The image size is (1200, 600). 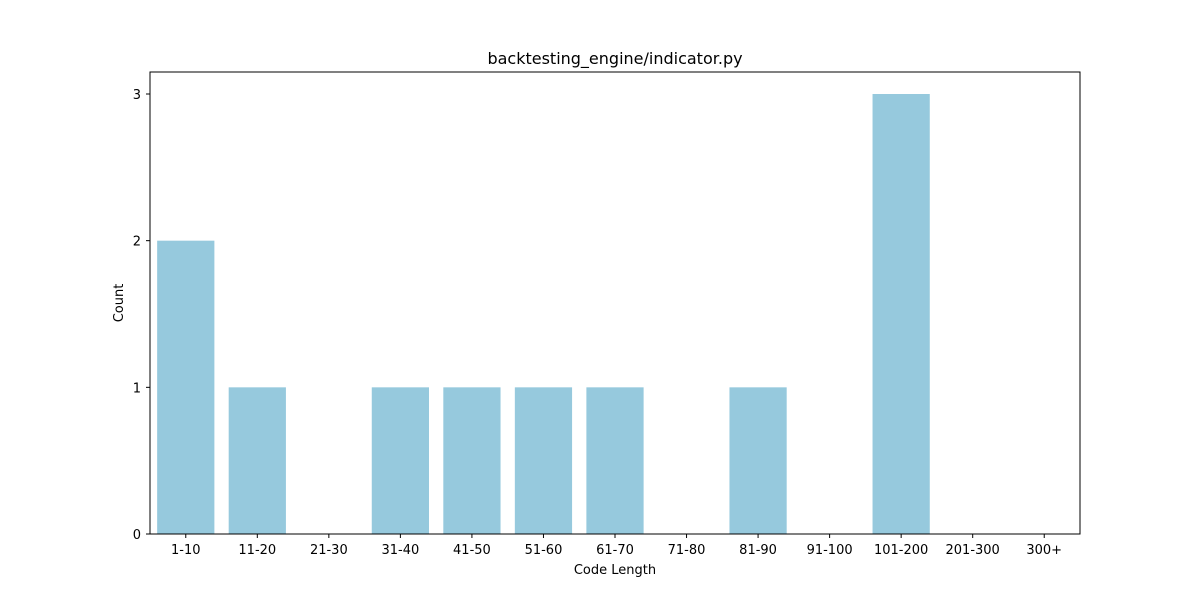 I want to click on x-tick-label: 300+, so click(x=1044, y=550).